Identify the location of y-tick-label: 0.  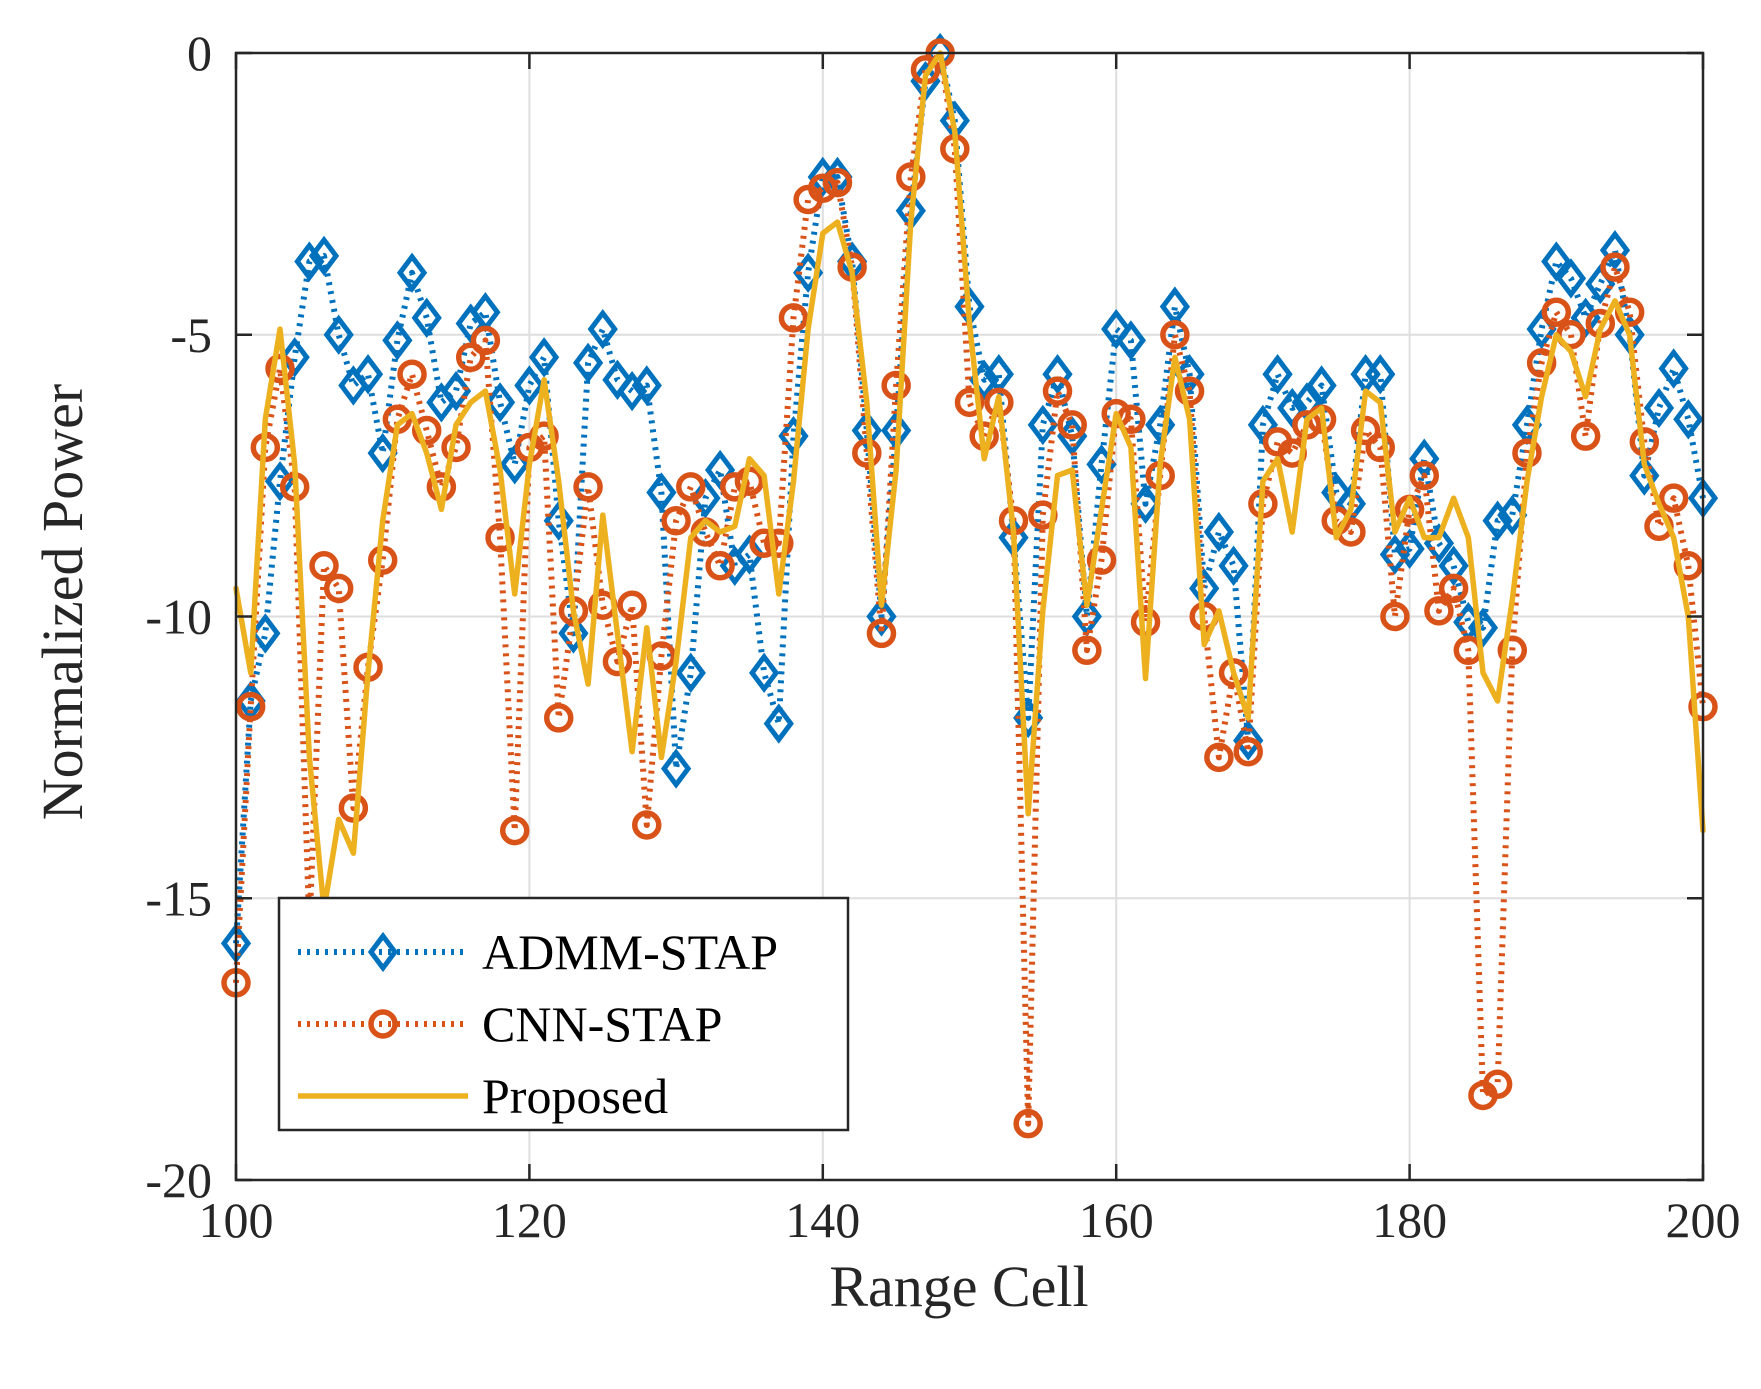
(199, 53).